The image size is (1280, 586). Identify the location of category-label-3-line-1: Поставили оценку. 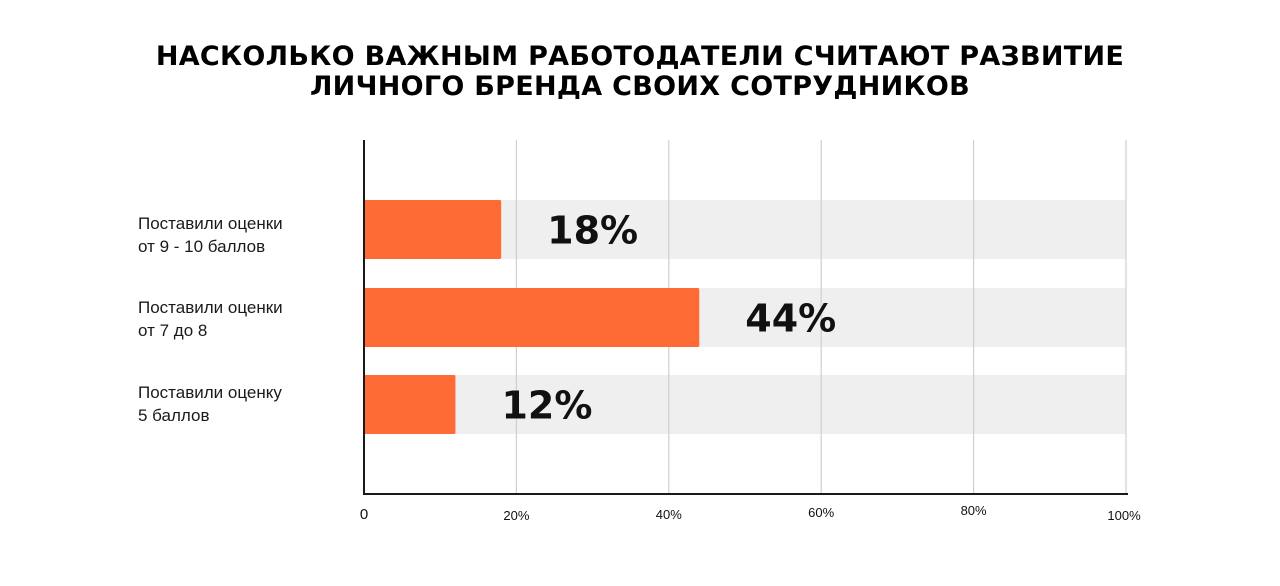
(210, 392).